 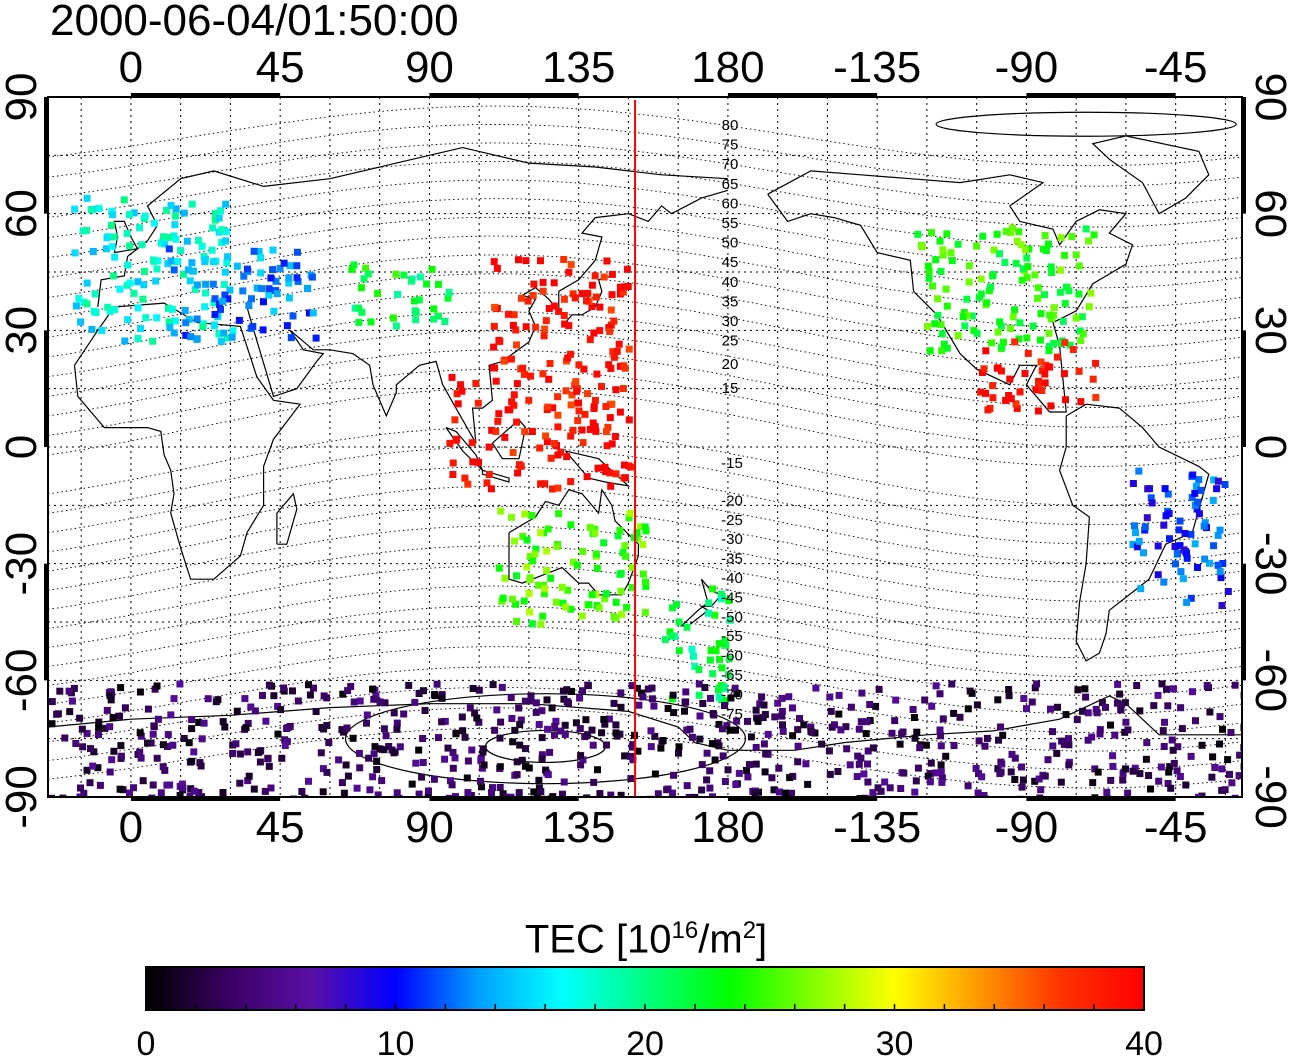 What do you see at coordinates (732, 656) in the screenshot?
I see `contour-label: -60` at bounding box center [732, 656].